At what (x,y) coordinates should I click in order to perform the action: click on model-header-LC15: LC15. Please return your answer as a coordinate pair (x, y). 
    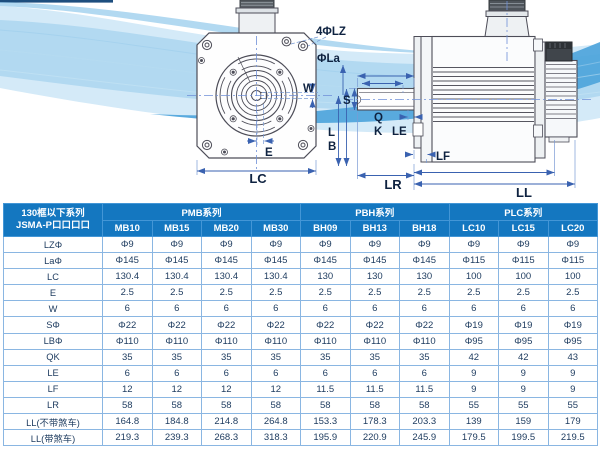
    Looking at the image, I should click on (523, 228).